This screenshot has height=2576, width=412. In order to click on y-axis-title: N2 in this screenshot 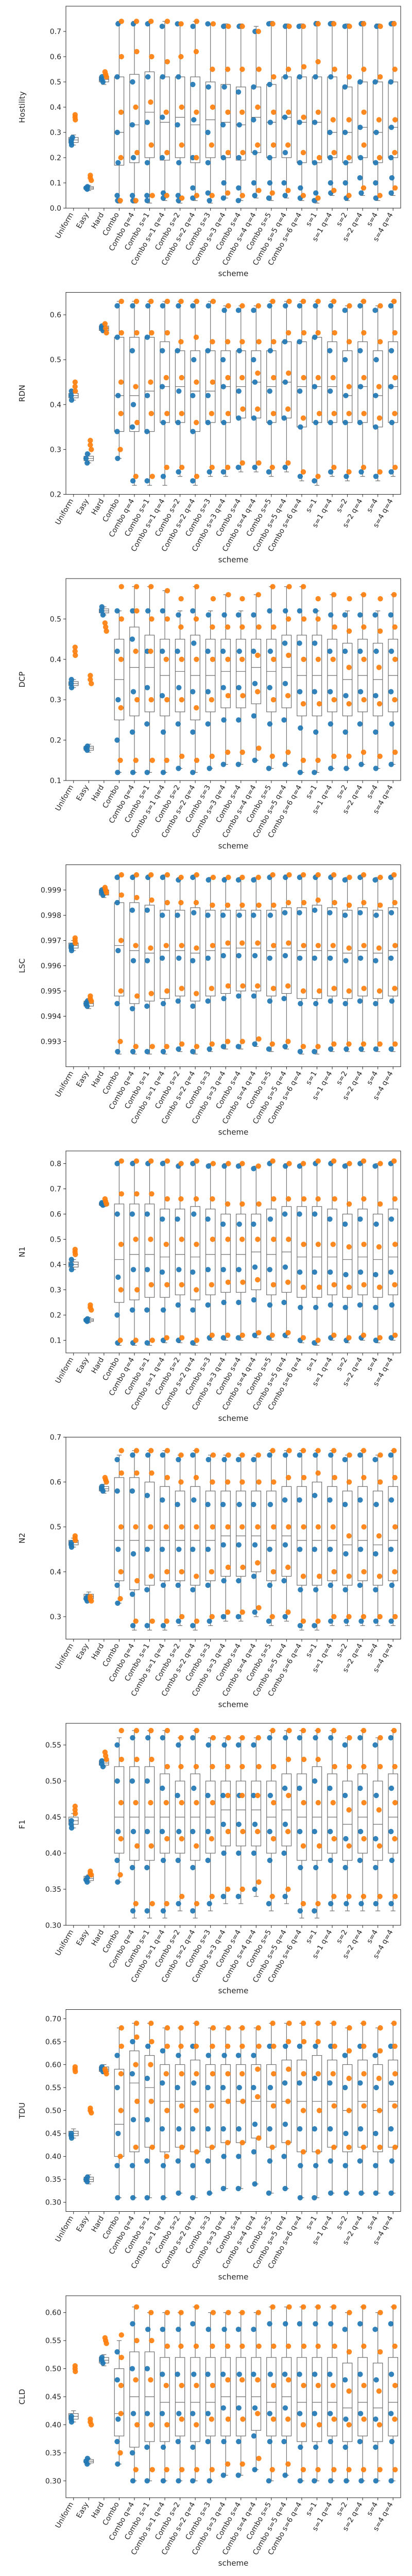, I will do `click(22, 1538)`.